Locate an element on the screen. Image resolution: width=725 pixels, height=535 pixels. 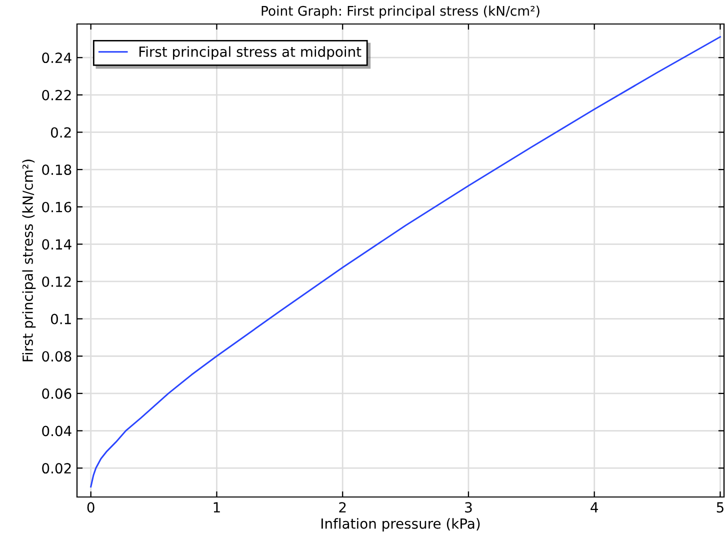
x-tick-label: 4 is located at coordinates (594, 507).